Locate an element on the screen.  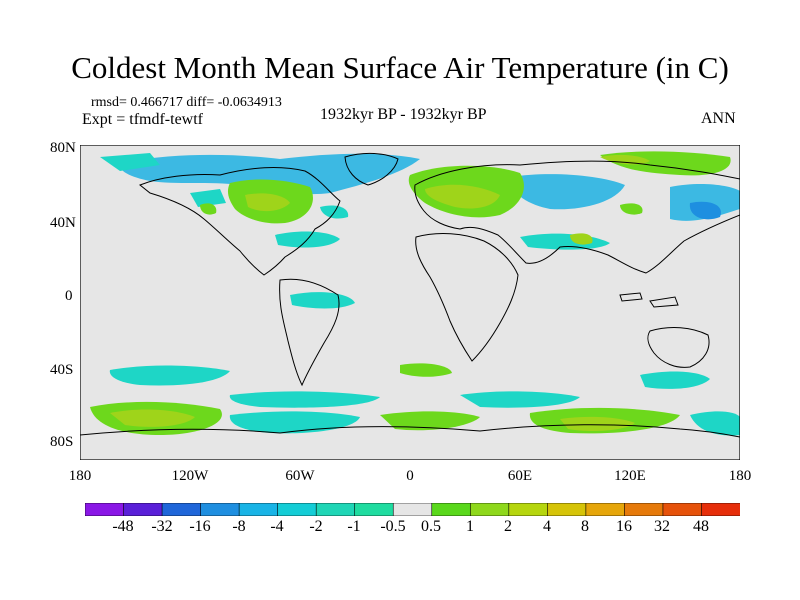
coastline-greenland is located at coordinates (371, 169).